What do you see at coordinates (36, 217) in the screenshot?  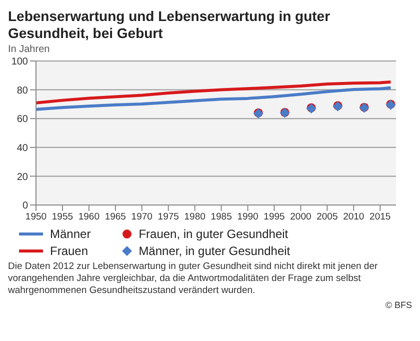 I see `x-tick-label: 1950` at bounding box center [36, 217].